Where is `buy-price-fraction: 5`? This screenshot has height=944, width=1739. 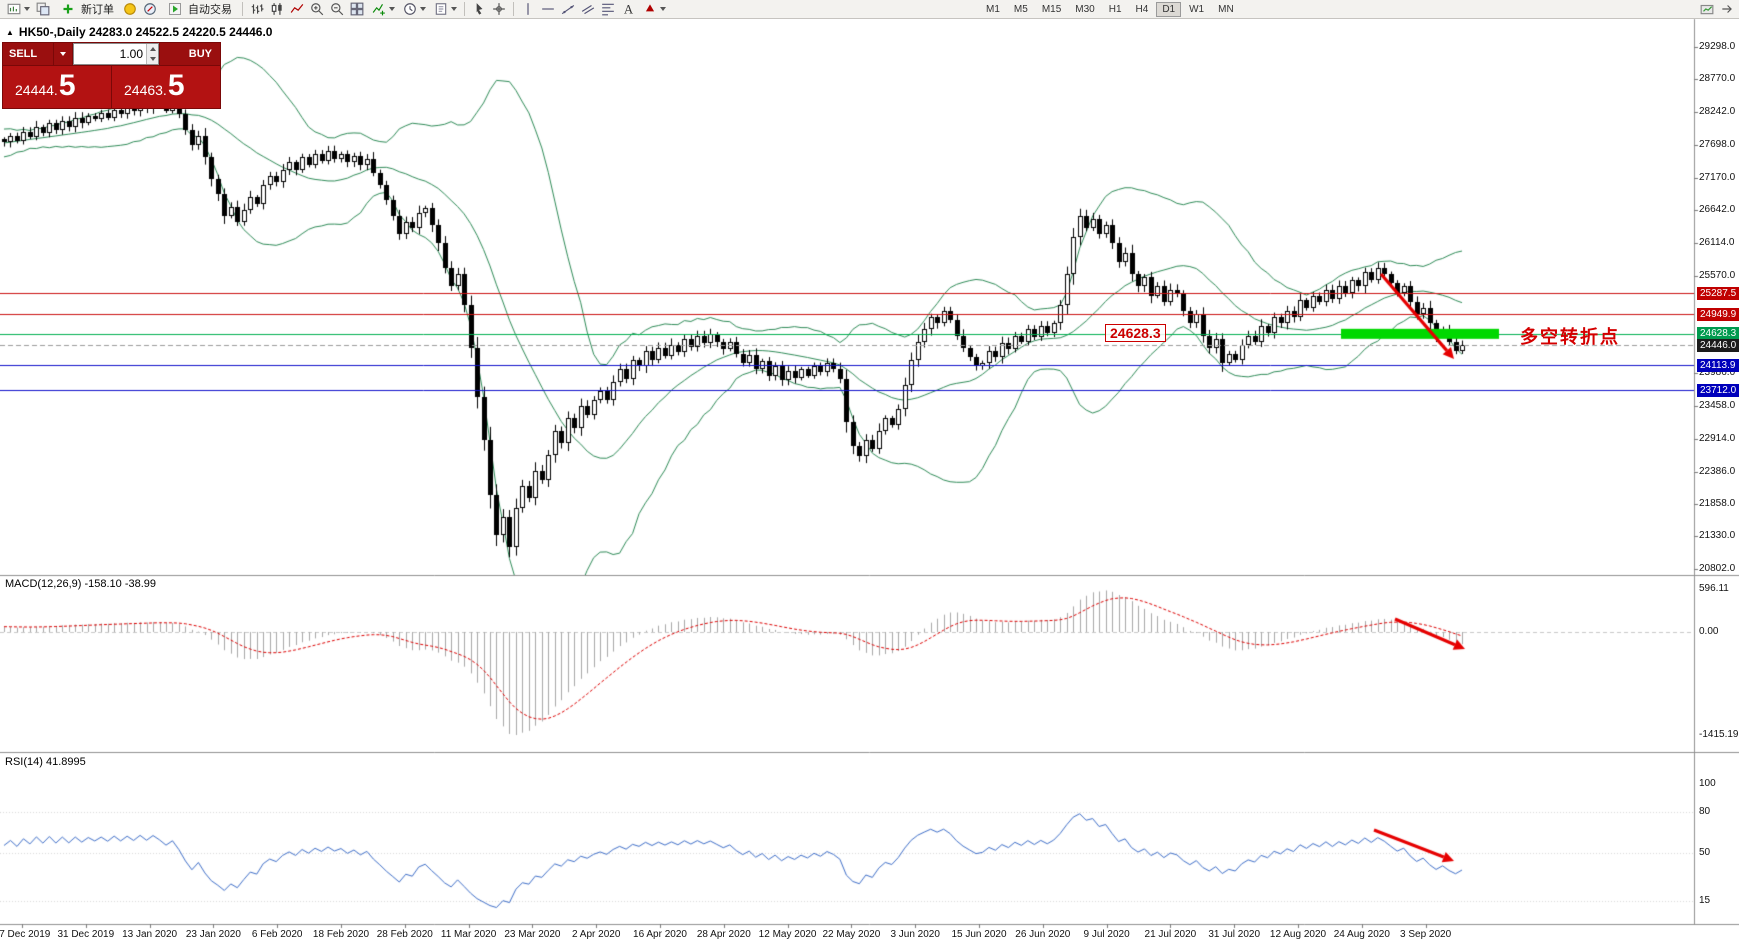
buy-price-fraction: 5 is located at coordinates (176, 85).